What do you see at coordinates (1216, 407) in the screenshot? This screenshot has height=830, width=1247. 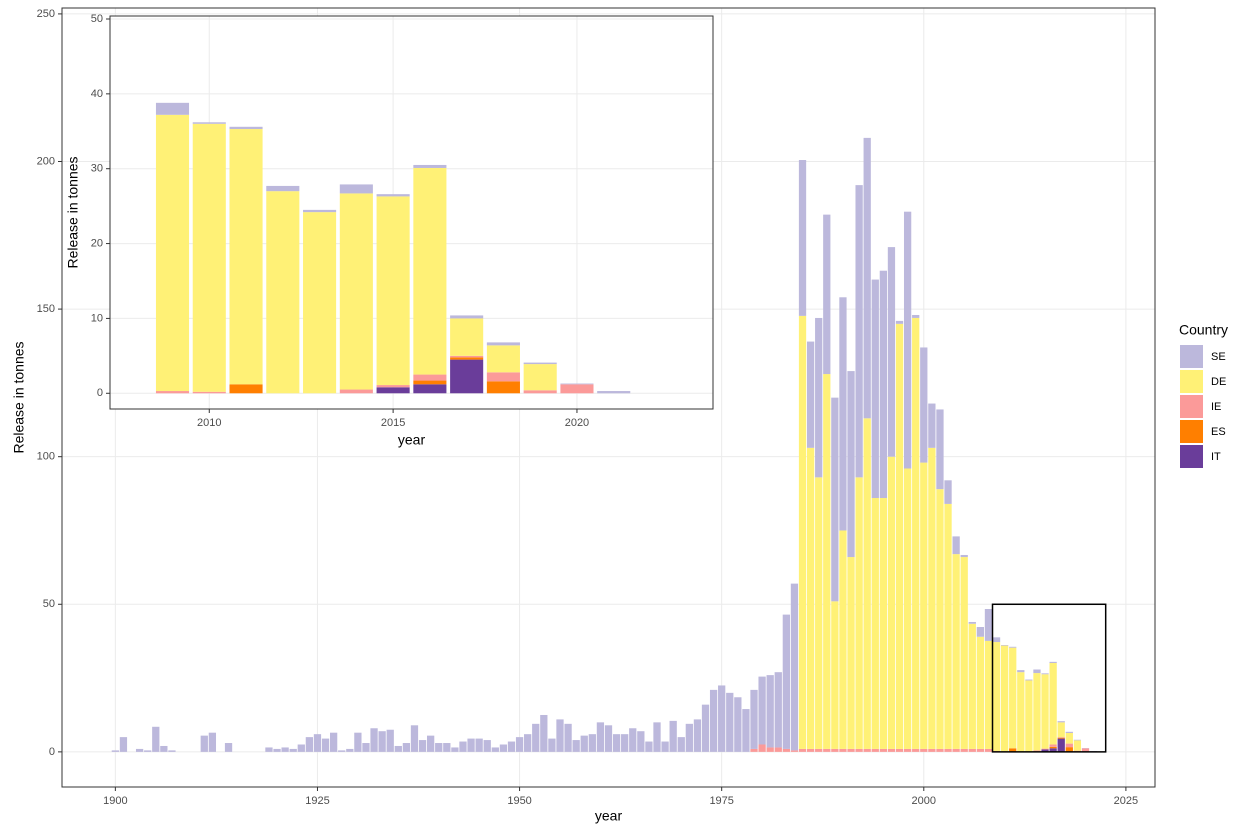 I see `legend-label: IE` at bounding box center [1216, 407].